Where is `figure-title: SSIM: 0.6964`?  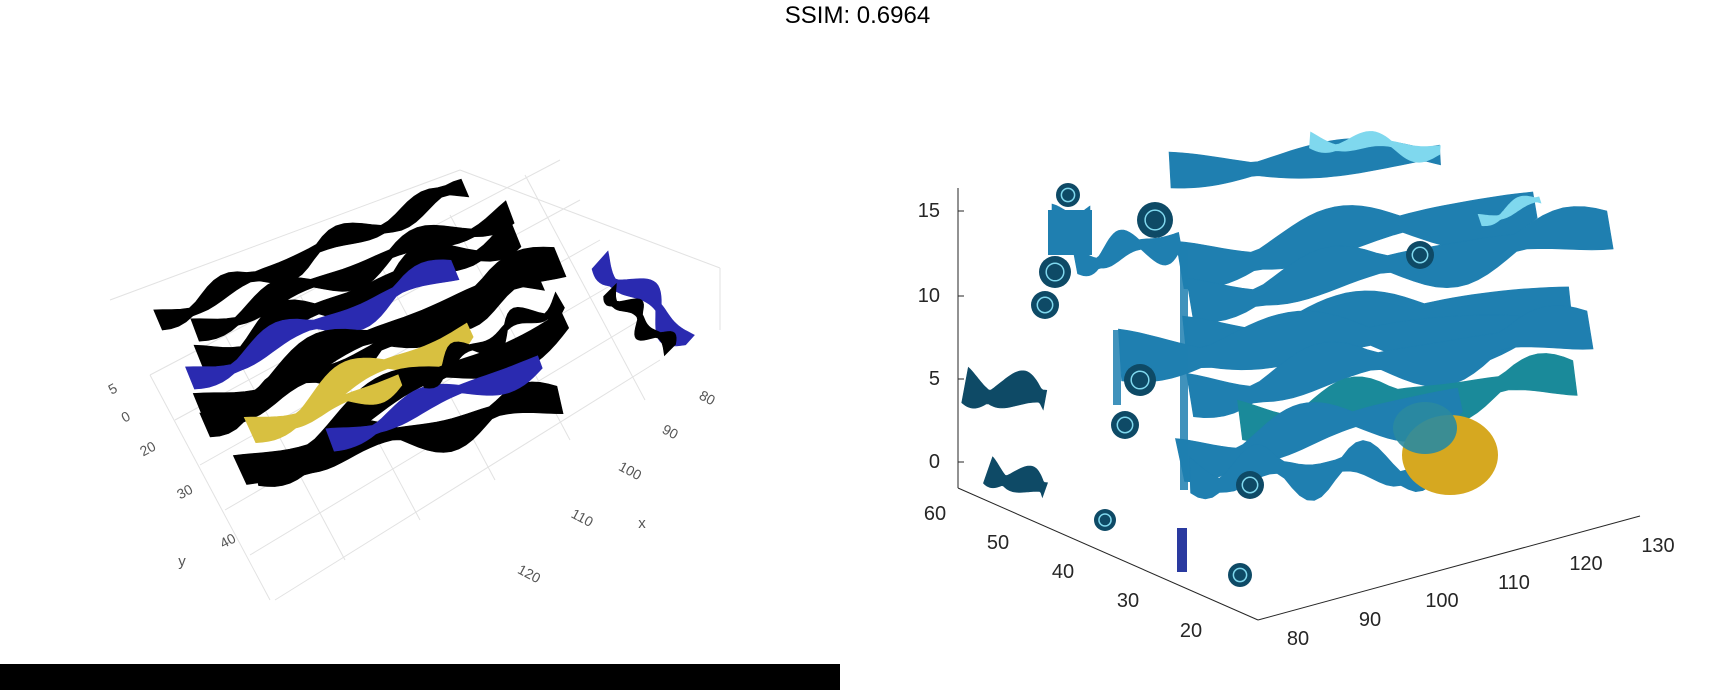
figure-title: SSIM: 0.6964 is located at coordinates (857, 15).